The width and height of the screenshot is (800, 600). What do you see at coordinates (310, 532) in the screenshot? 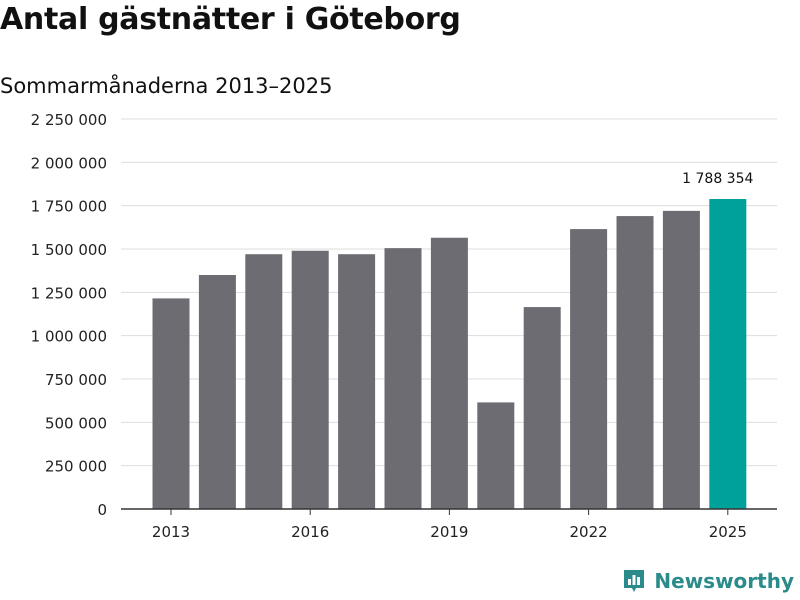
I see `x-tick-label: 2016` at bounding box center [310, 532].